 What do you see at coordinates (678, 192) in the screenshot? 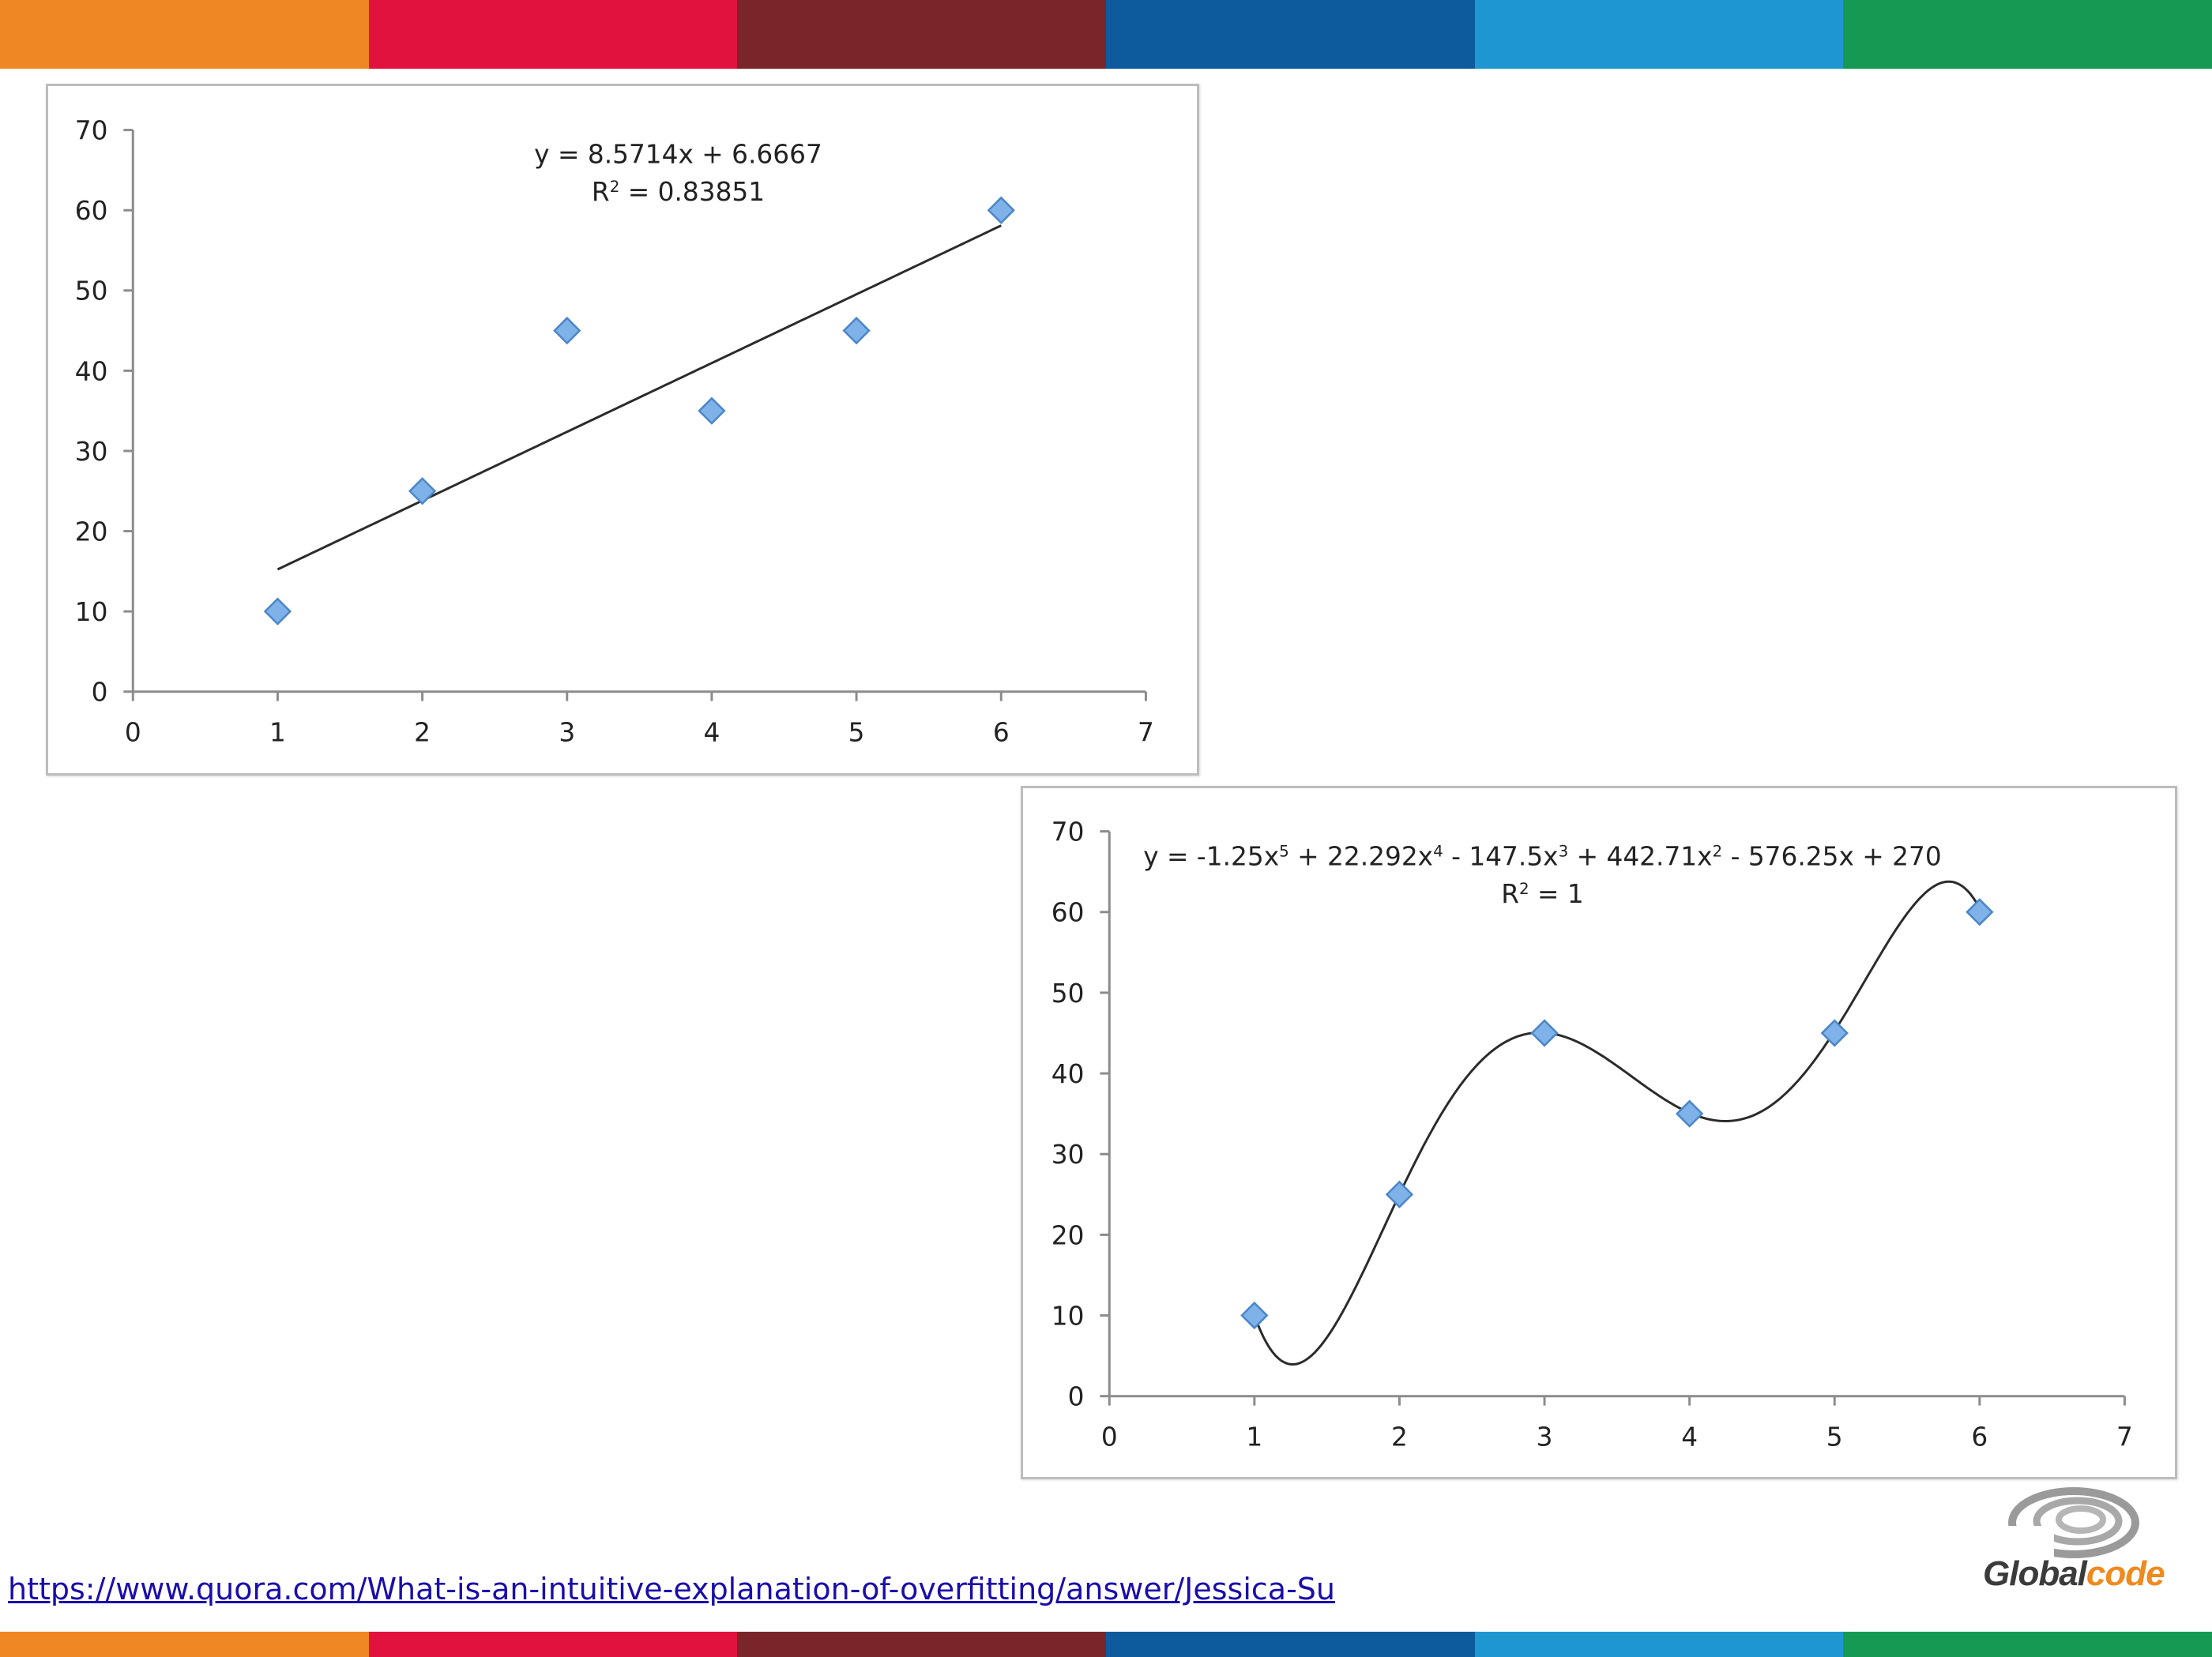
I see `r-squared-label: R2 = 0.83851` at bounding box center [678, 192].